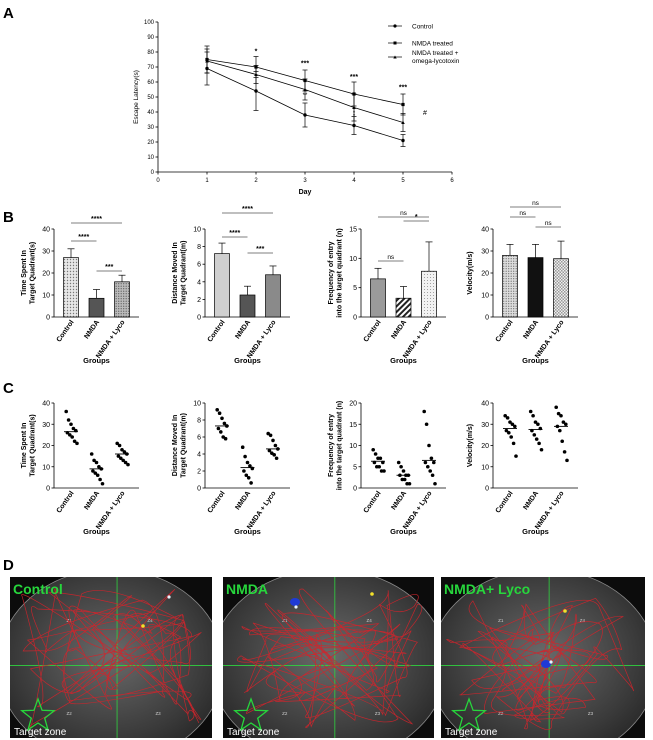 The image size is (653, 740). What do you see at coordinates (8, 217) in the screenshot?
I see `panel-letter-b: B` at bounding box center [8, 217].